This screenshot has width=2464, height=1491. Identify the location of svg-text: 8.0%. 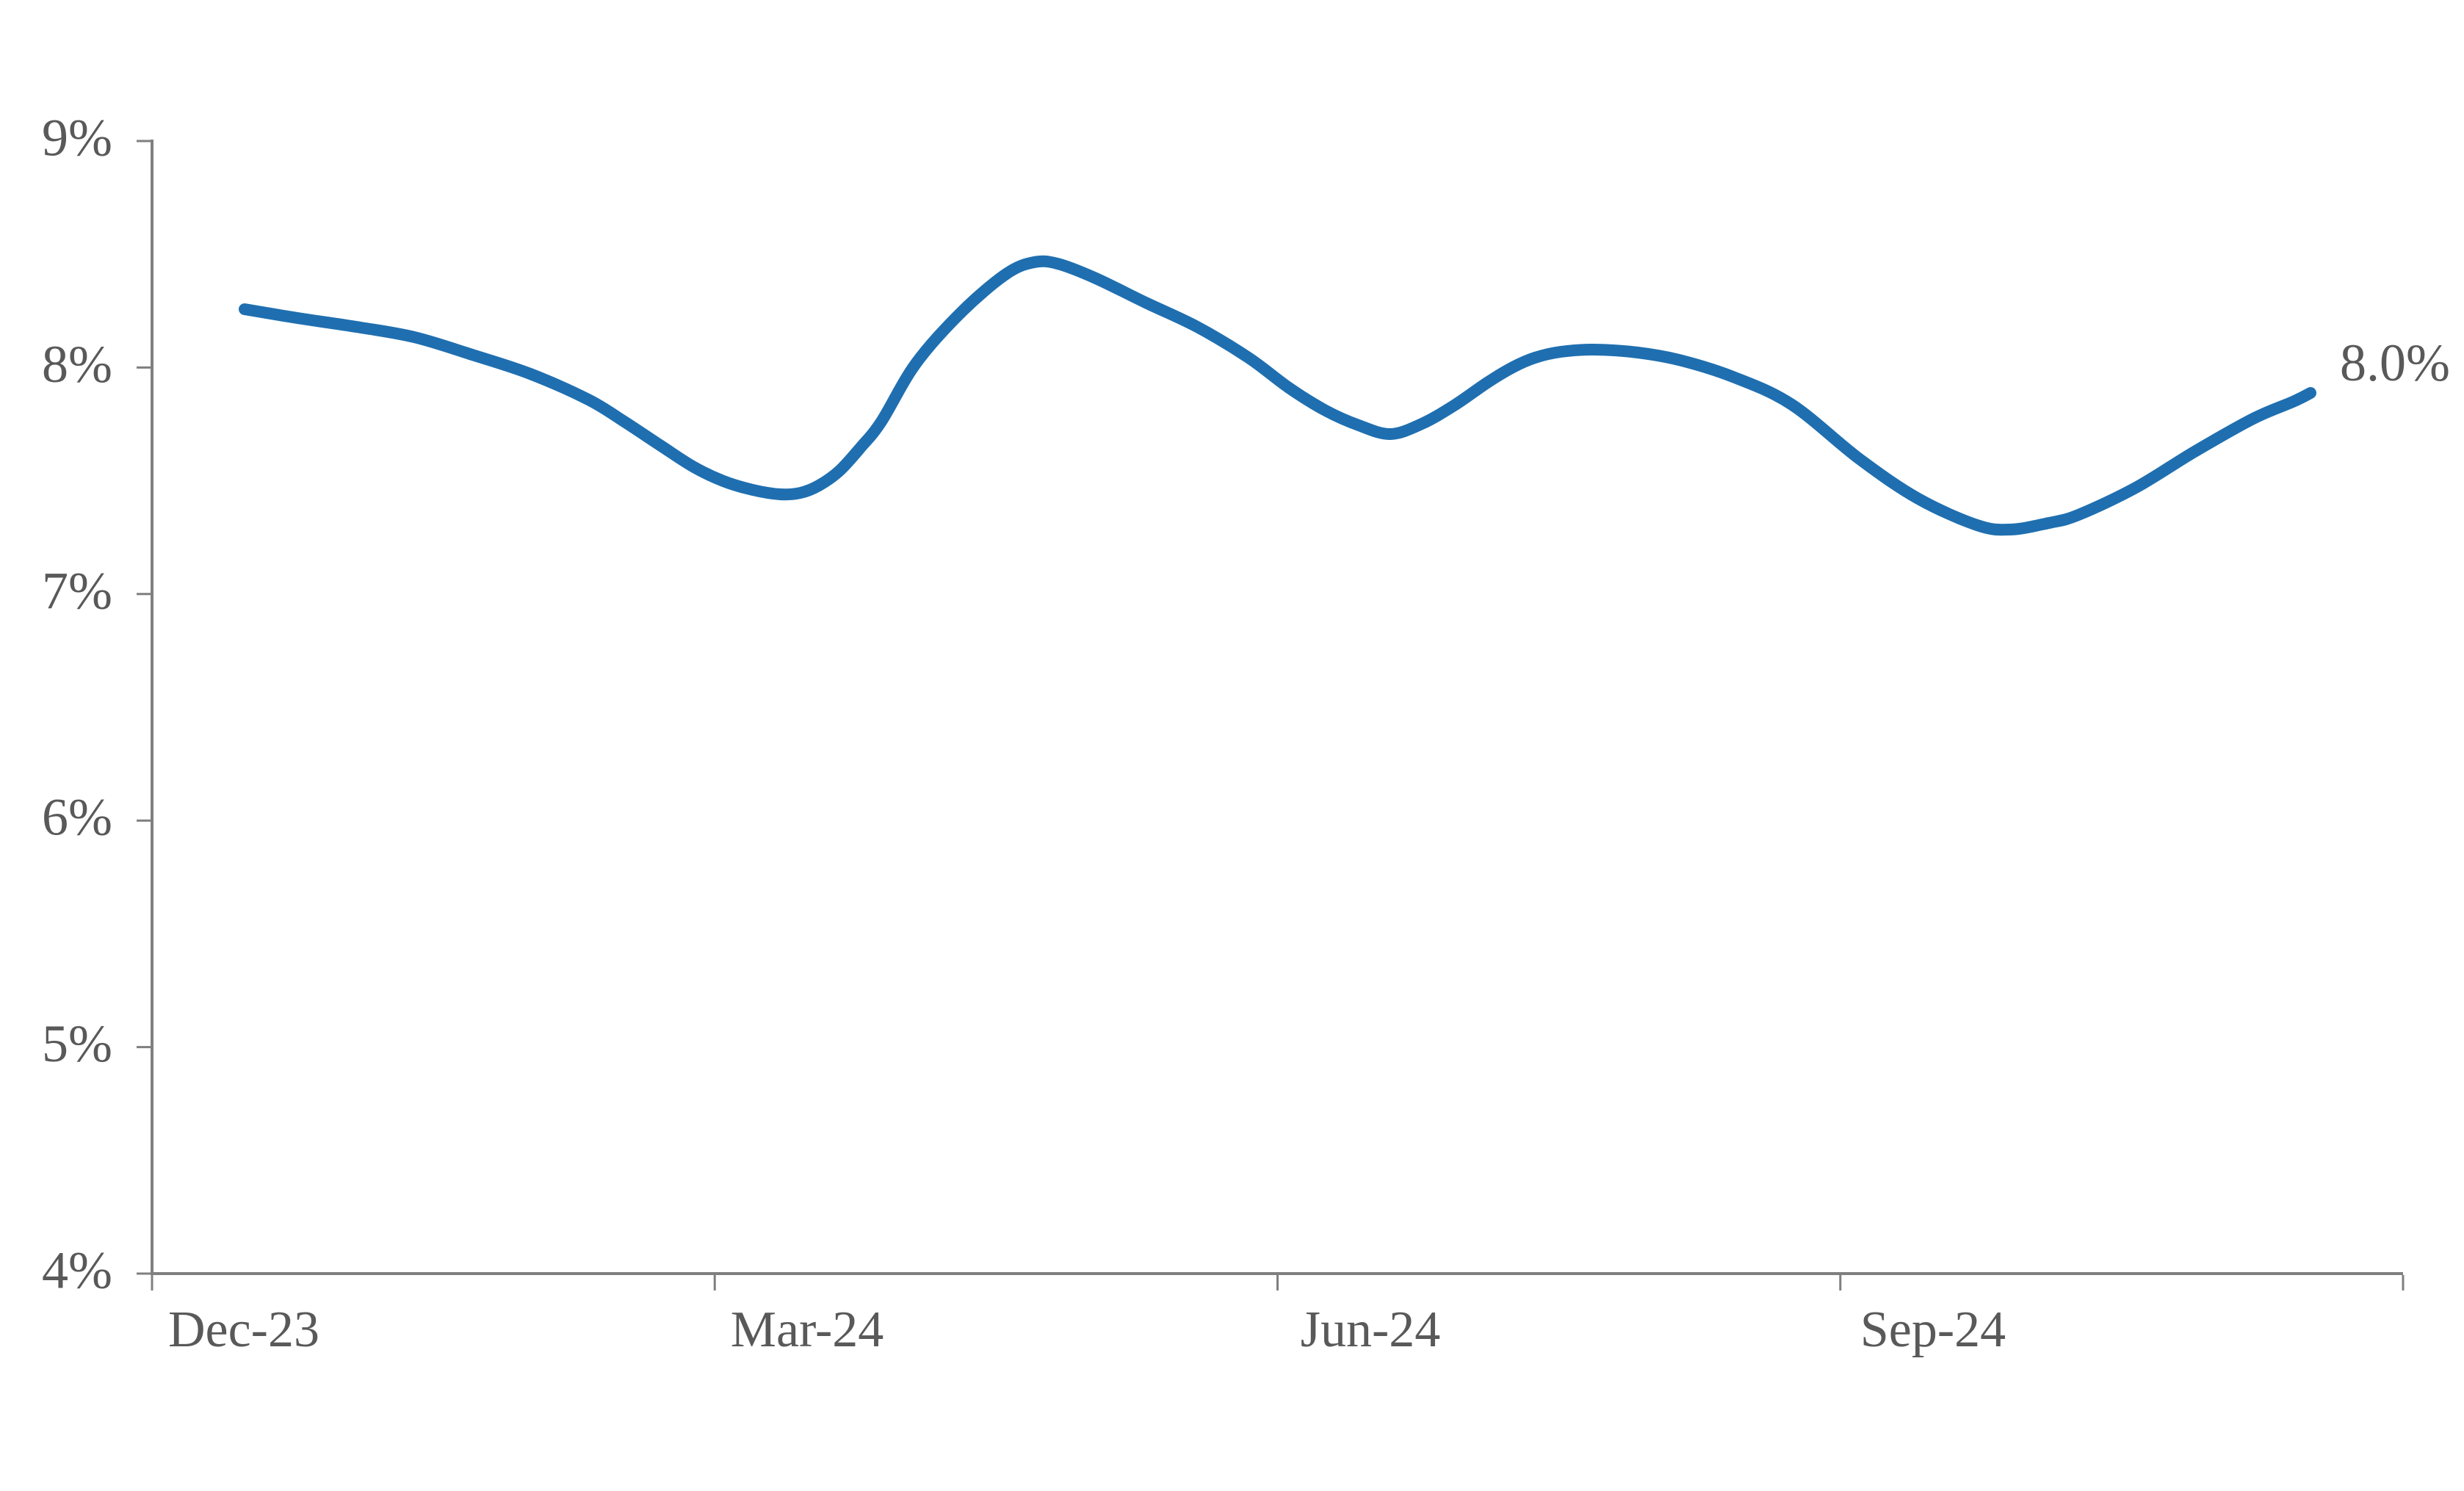
(2395, 363).